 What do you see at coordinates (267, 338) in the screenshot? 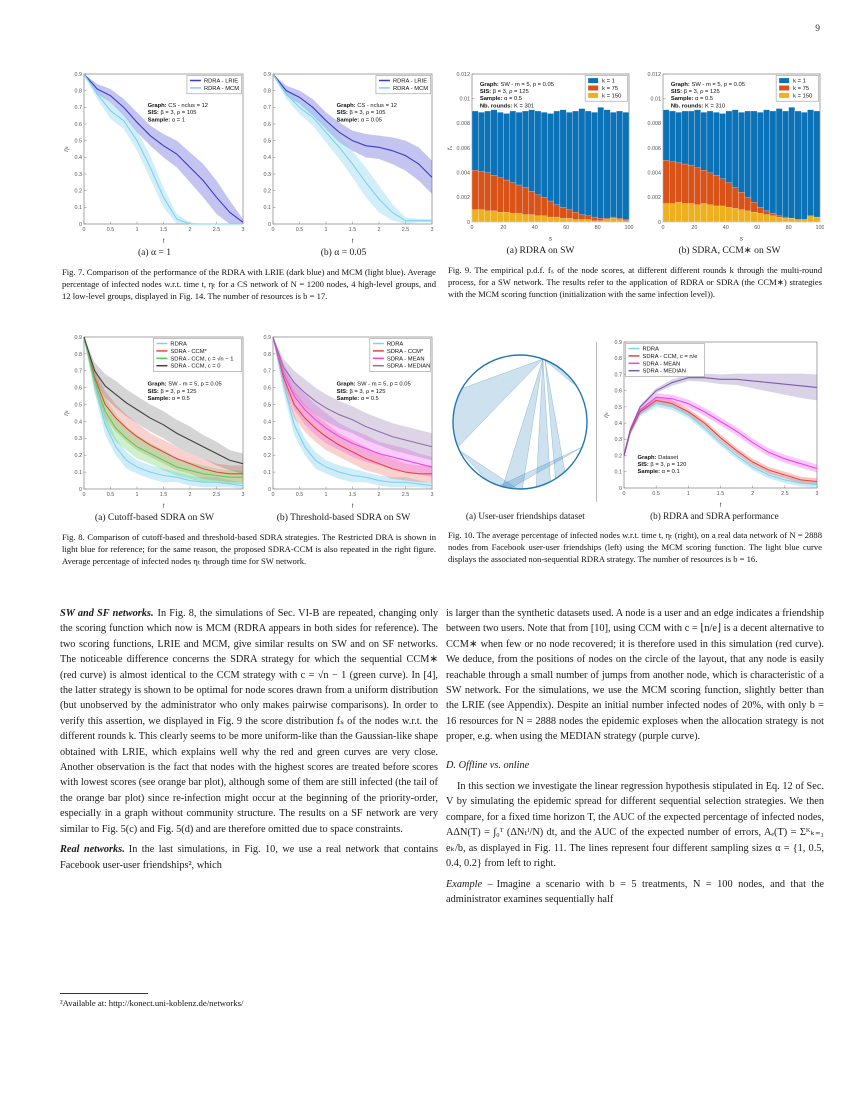
I see `svg-text: 0.9` at bounding box center [267, 338].